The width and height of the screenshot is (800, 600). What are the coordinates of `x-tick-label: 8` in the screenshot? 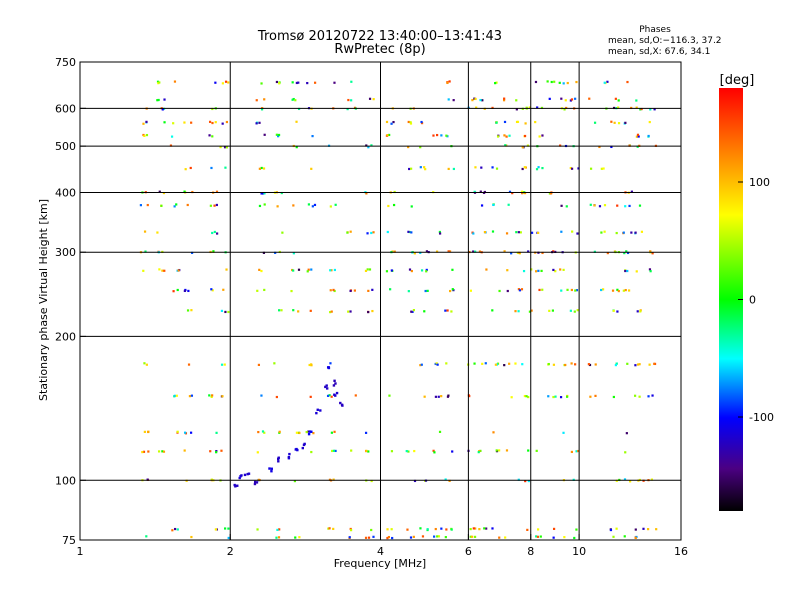 It's located at (530, 551).